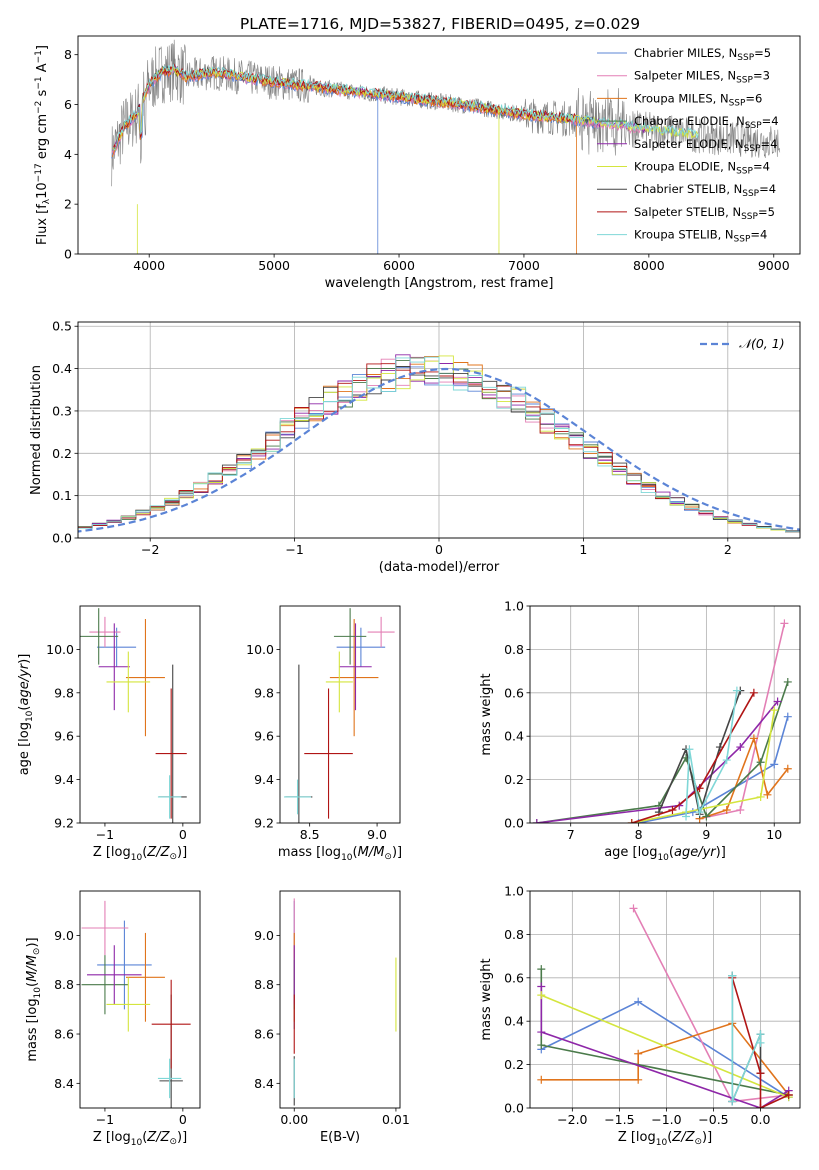 The height and width of the screenshot is (1170, 819). What do you see at coordinates (62, 410) in the screenshot?
I see `y-tick-label: 0.3` at bounding box center [62, 410].